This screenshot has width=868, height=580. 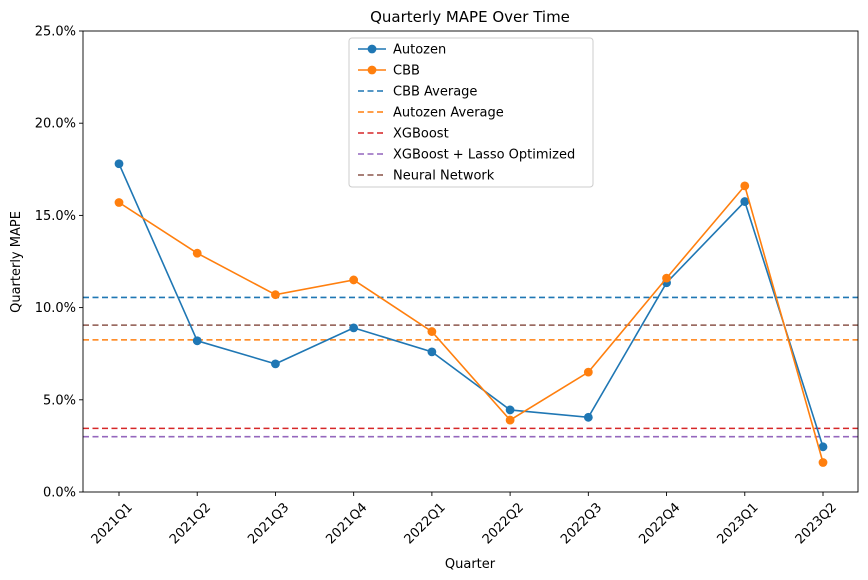 I want to click on legend-label-2: CBB Average, so click(x=435, y=92).